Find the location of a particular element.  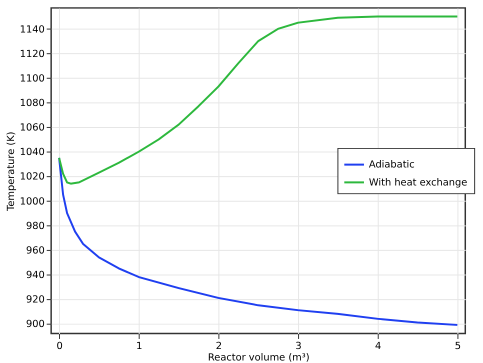

y-tick-label: 960 is located at coordinates (35, 250).